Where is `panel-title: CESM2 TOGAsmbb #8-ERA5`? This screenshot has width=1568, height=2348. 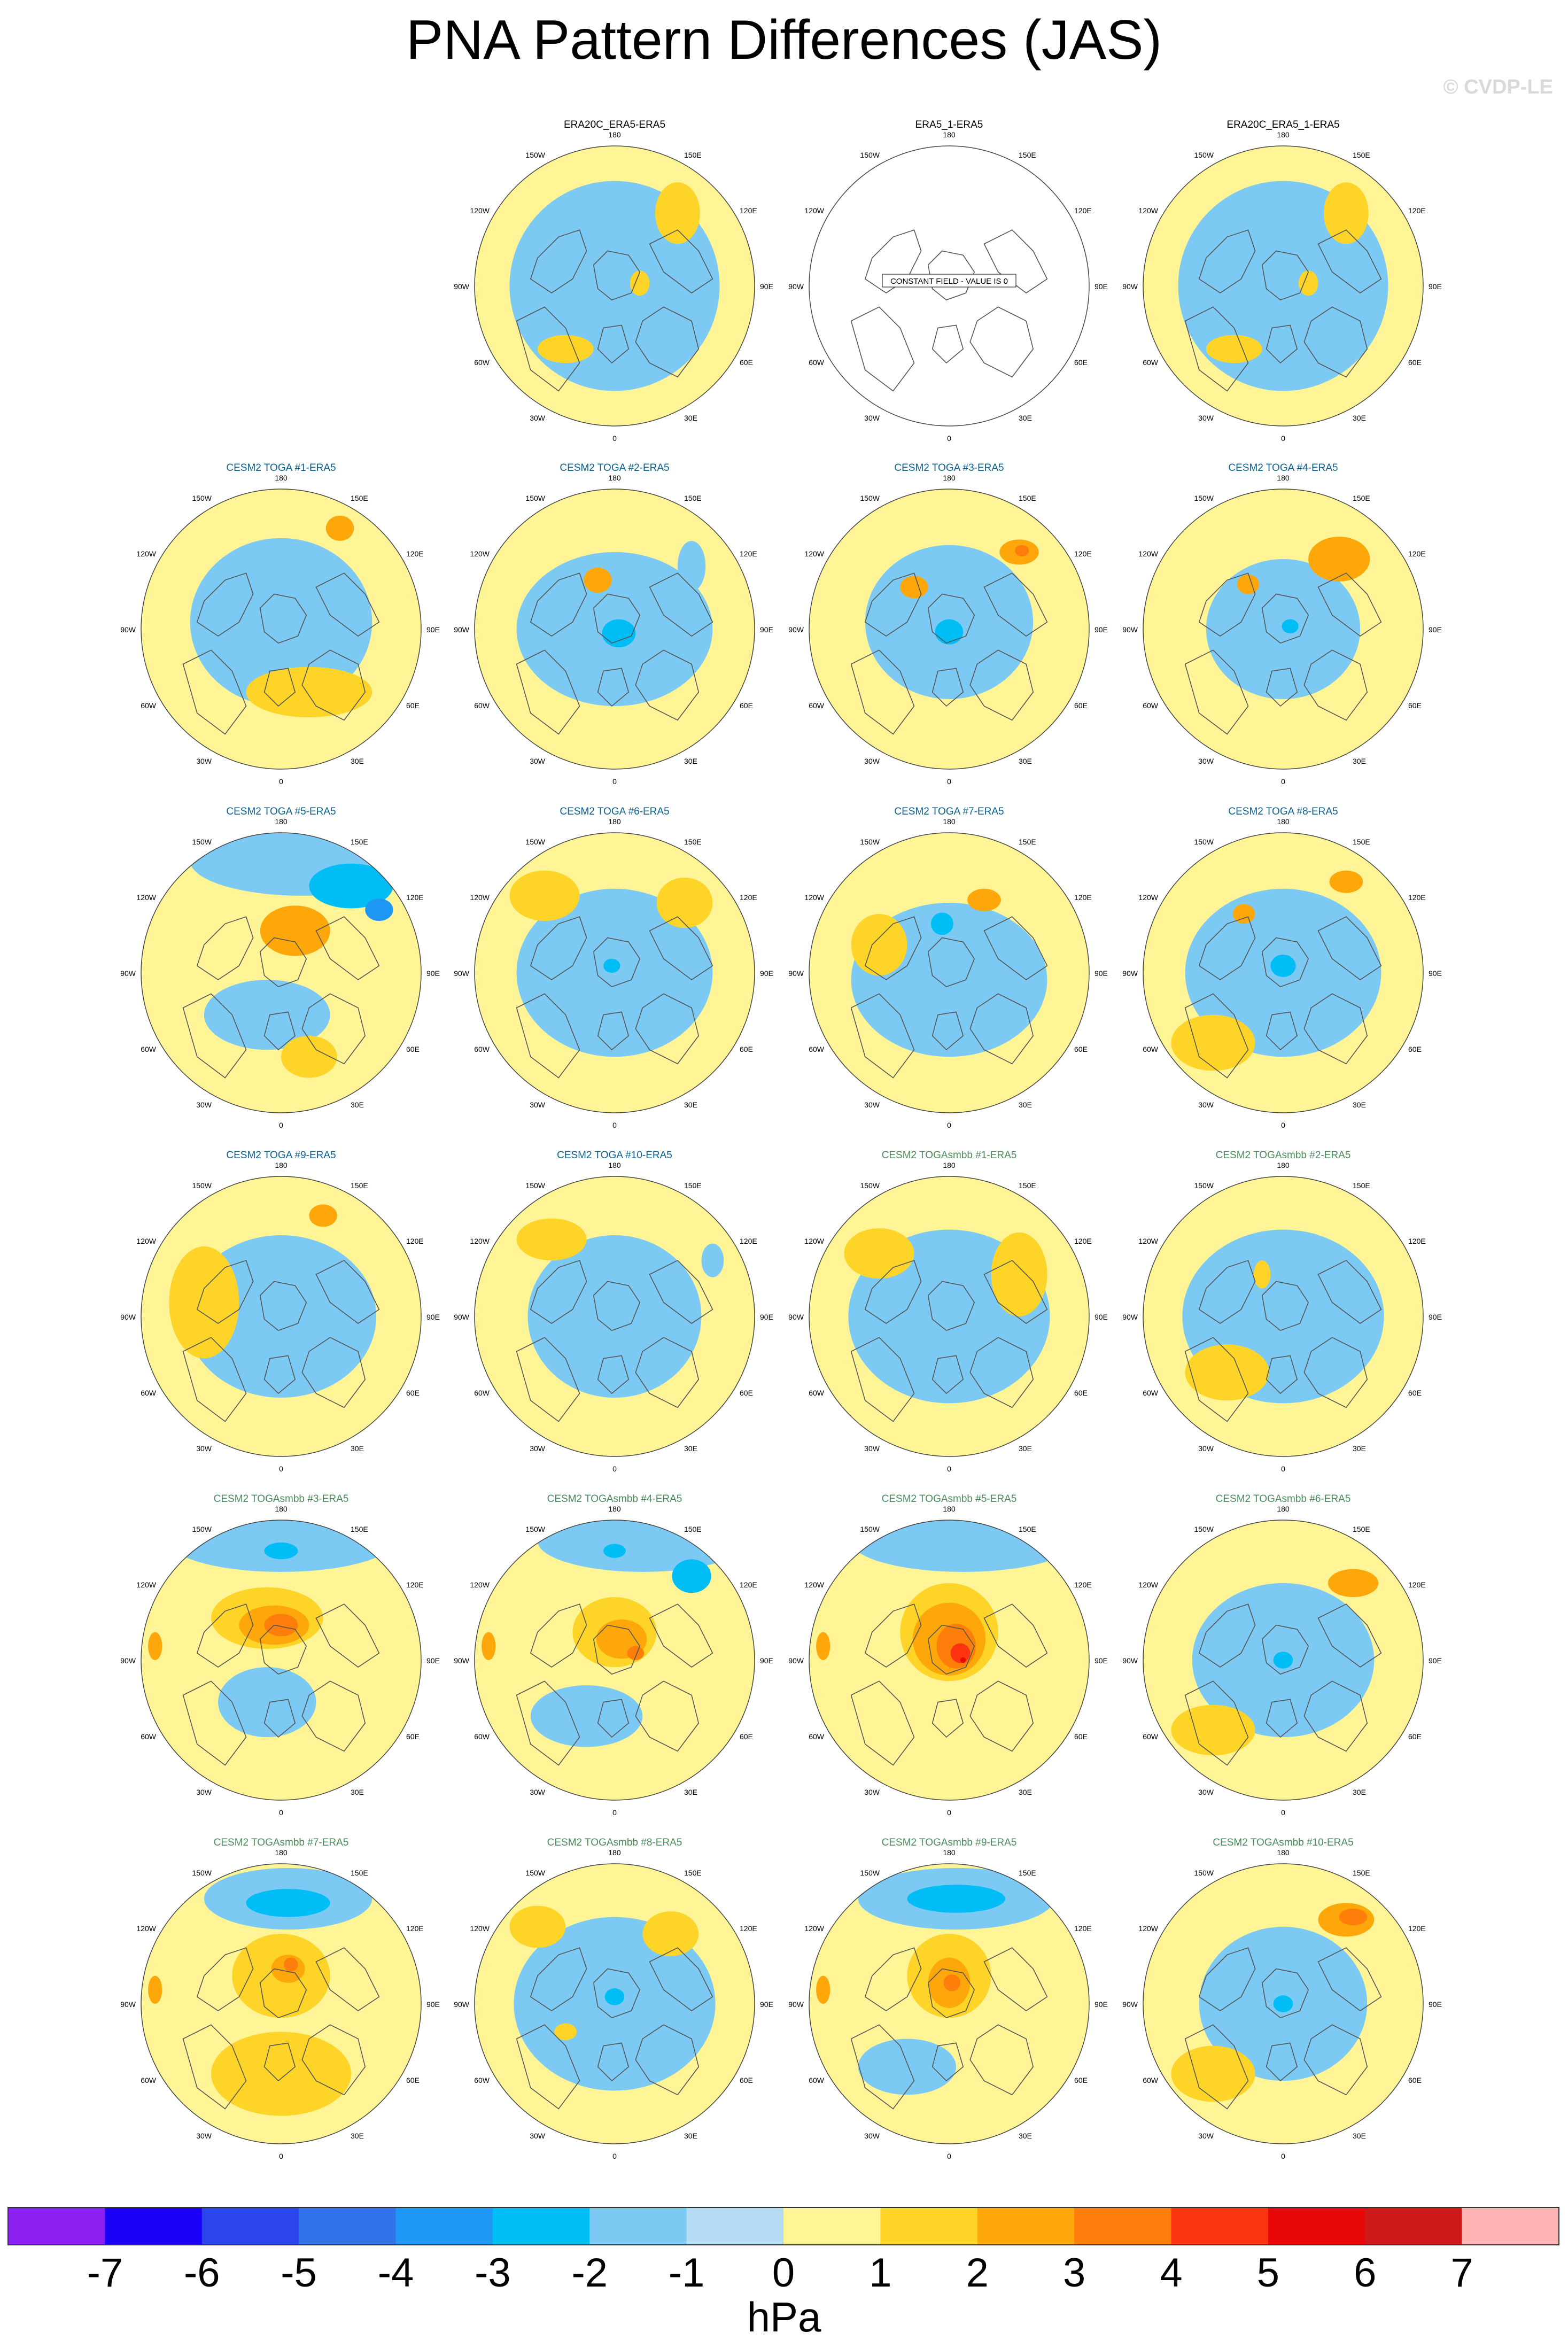
panel-title: CESM2 TOGAsmbb #8-ERA5 is located at coordinates (614, 1842).